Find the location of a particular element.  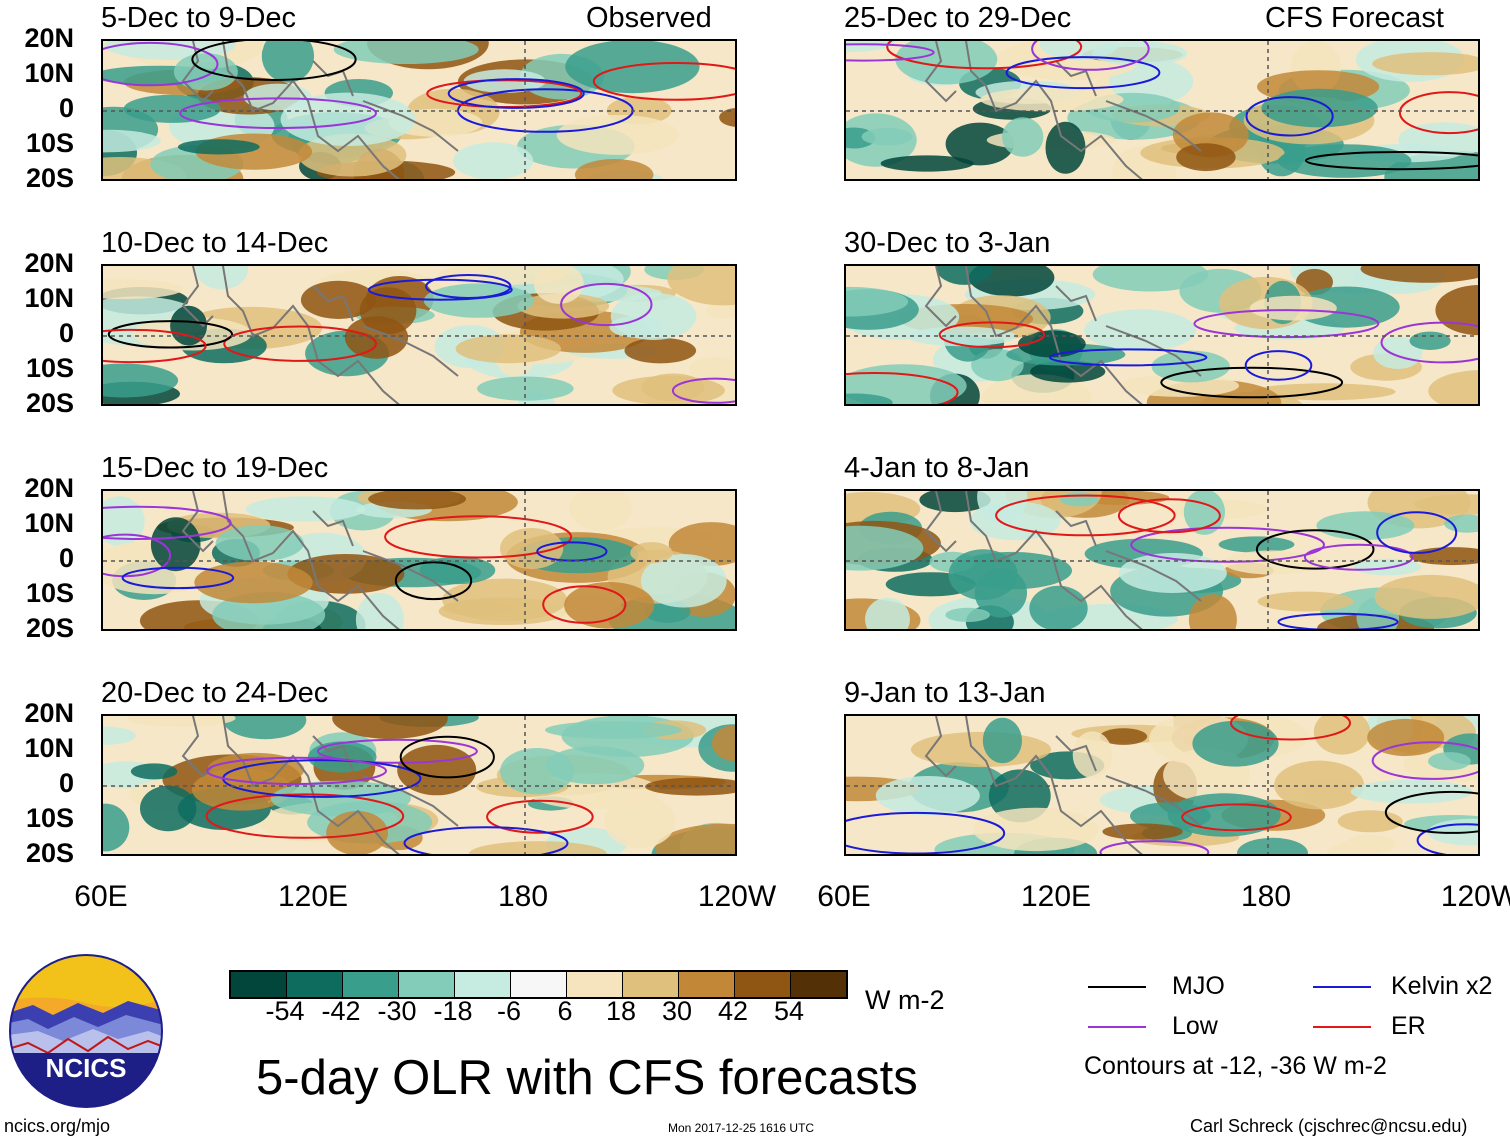

forecast-panel-title: 25-Dec to 29-Dec is located at coordinates (958, 18).